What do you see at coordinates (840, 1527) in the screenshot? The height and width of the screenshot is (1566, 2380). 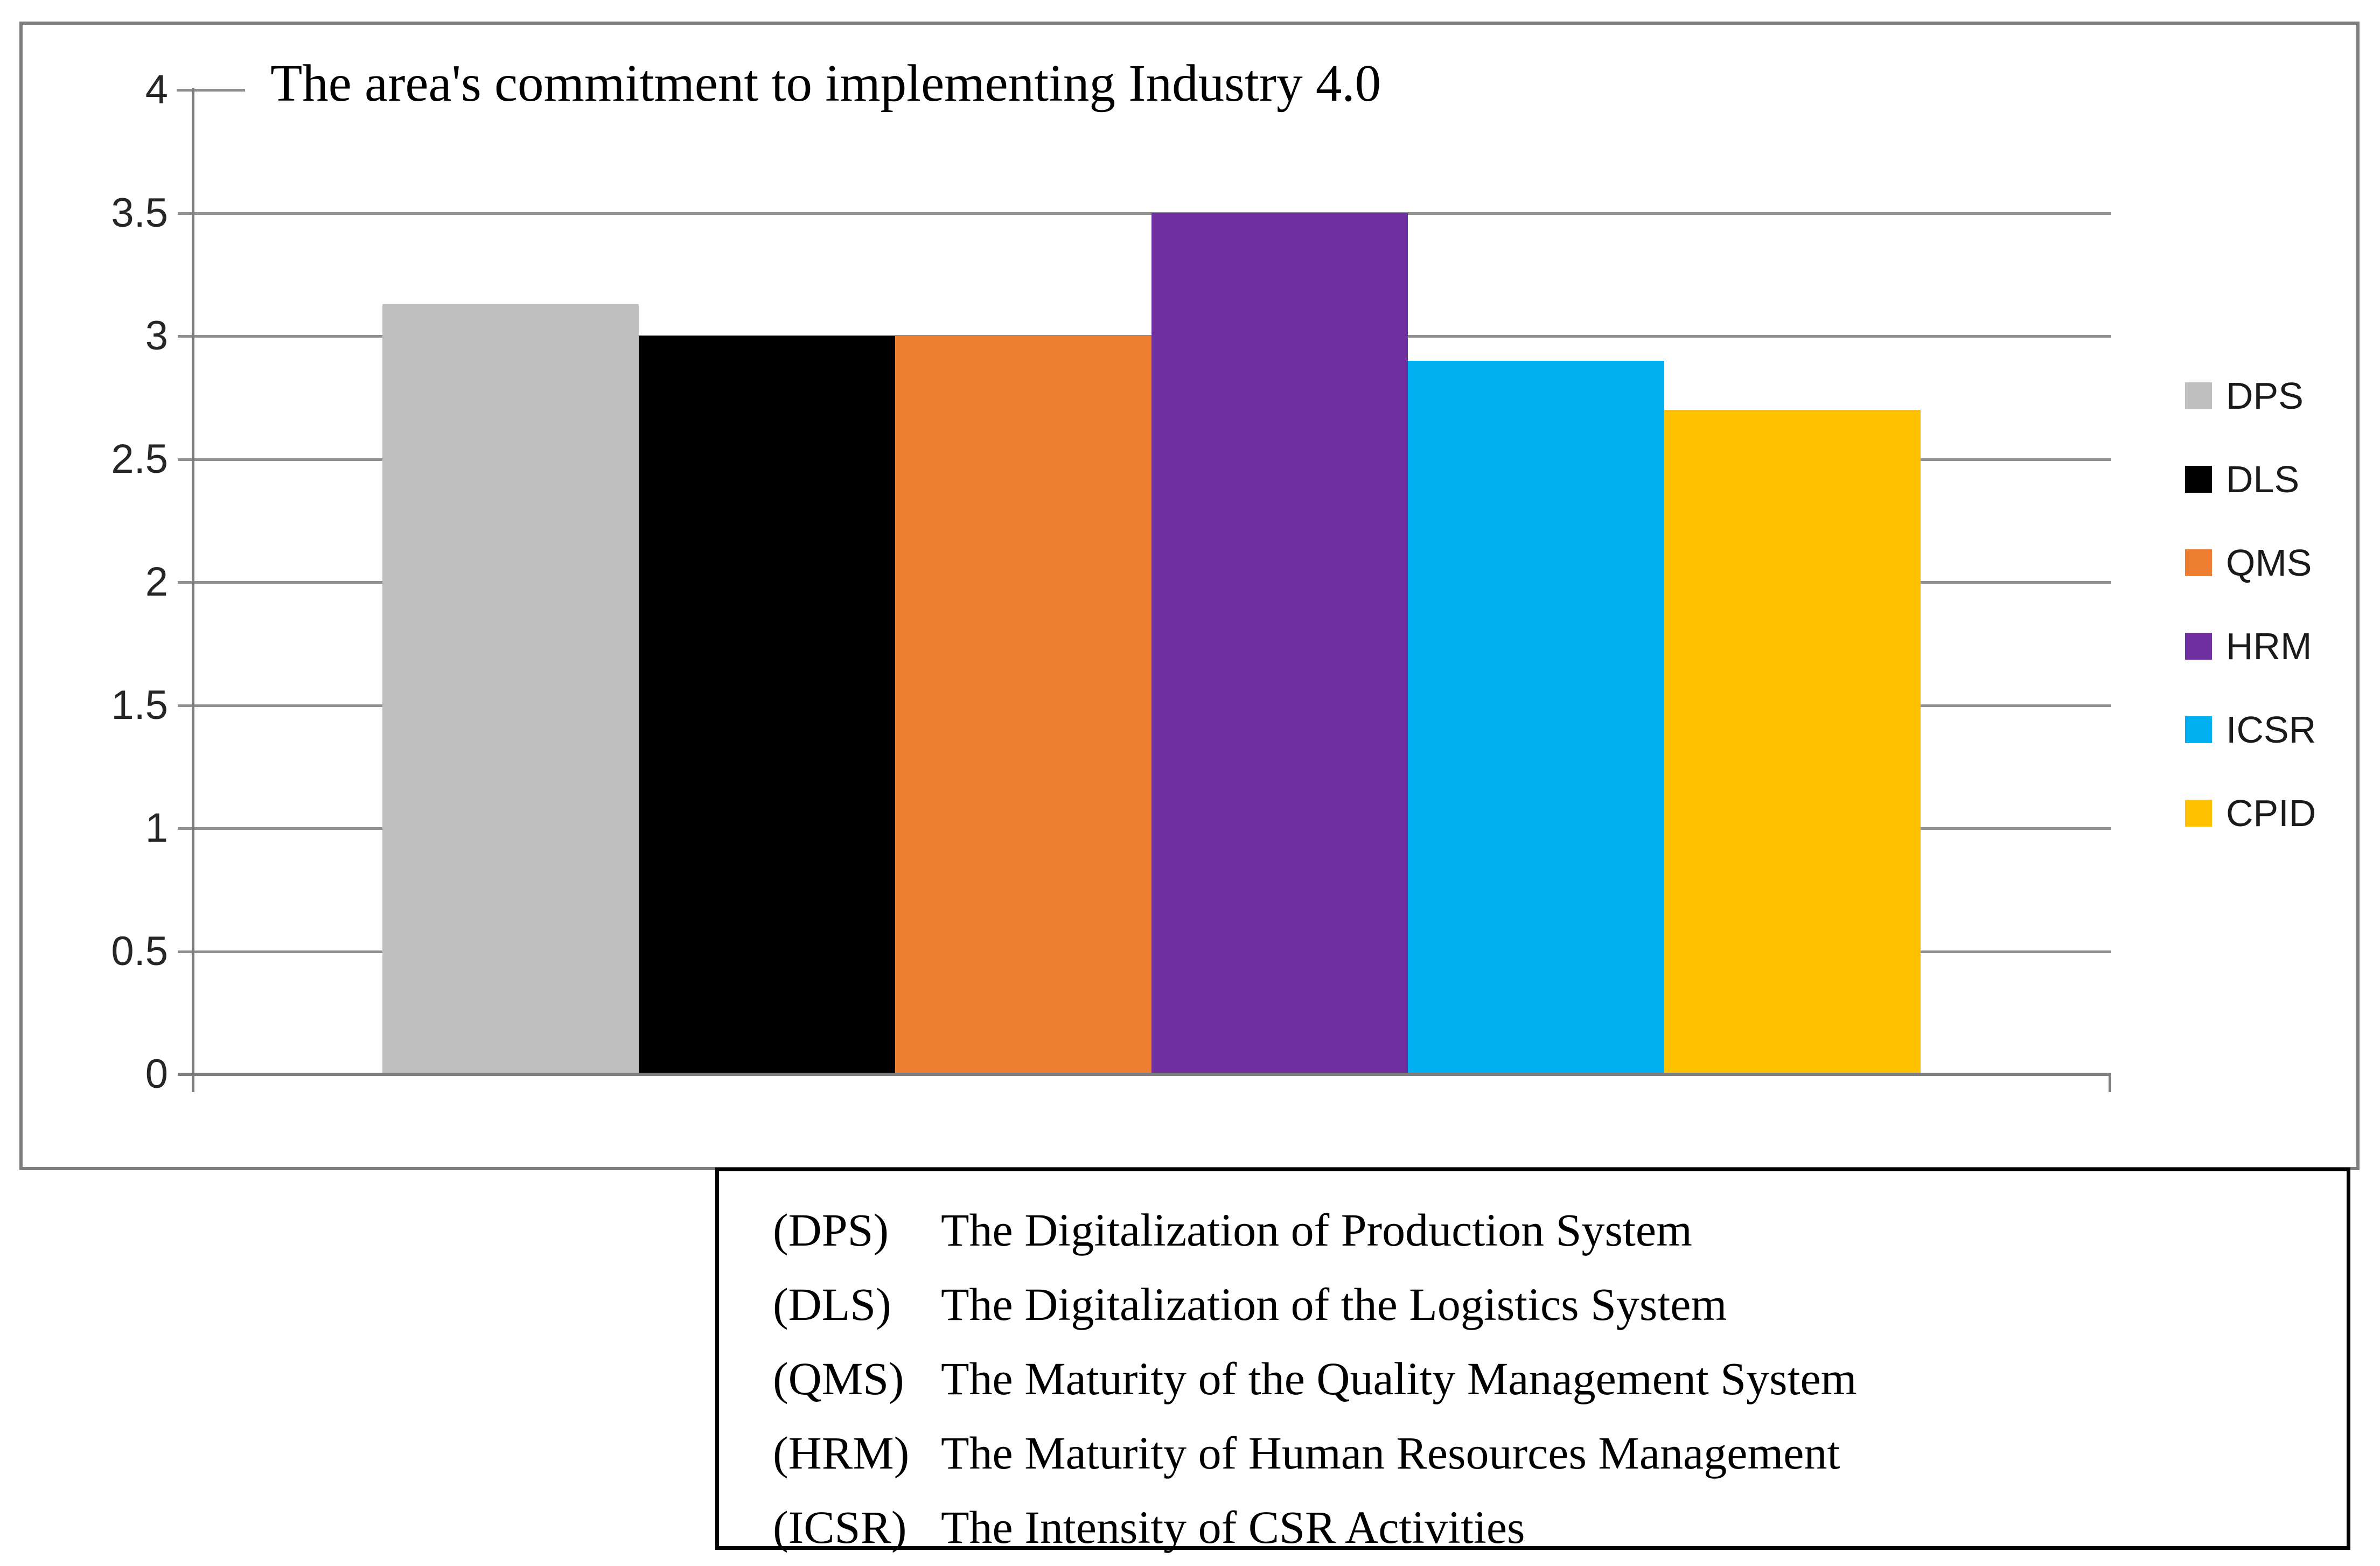 I see `definition-abbr: (ICSR)` at bounding box center [840, 1527].